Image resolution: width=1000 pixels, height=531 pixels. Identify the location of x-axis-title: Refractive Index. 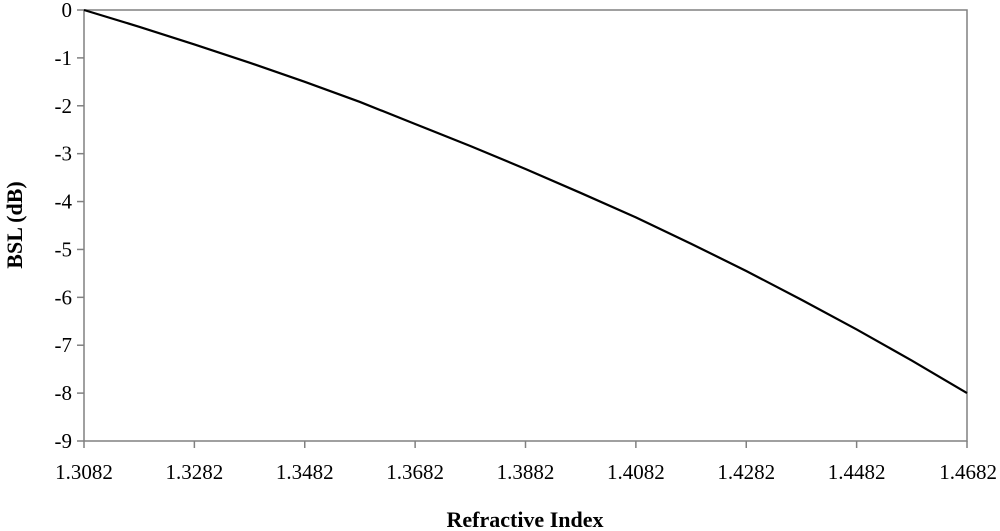
(524, 519).